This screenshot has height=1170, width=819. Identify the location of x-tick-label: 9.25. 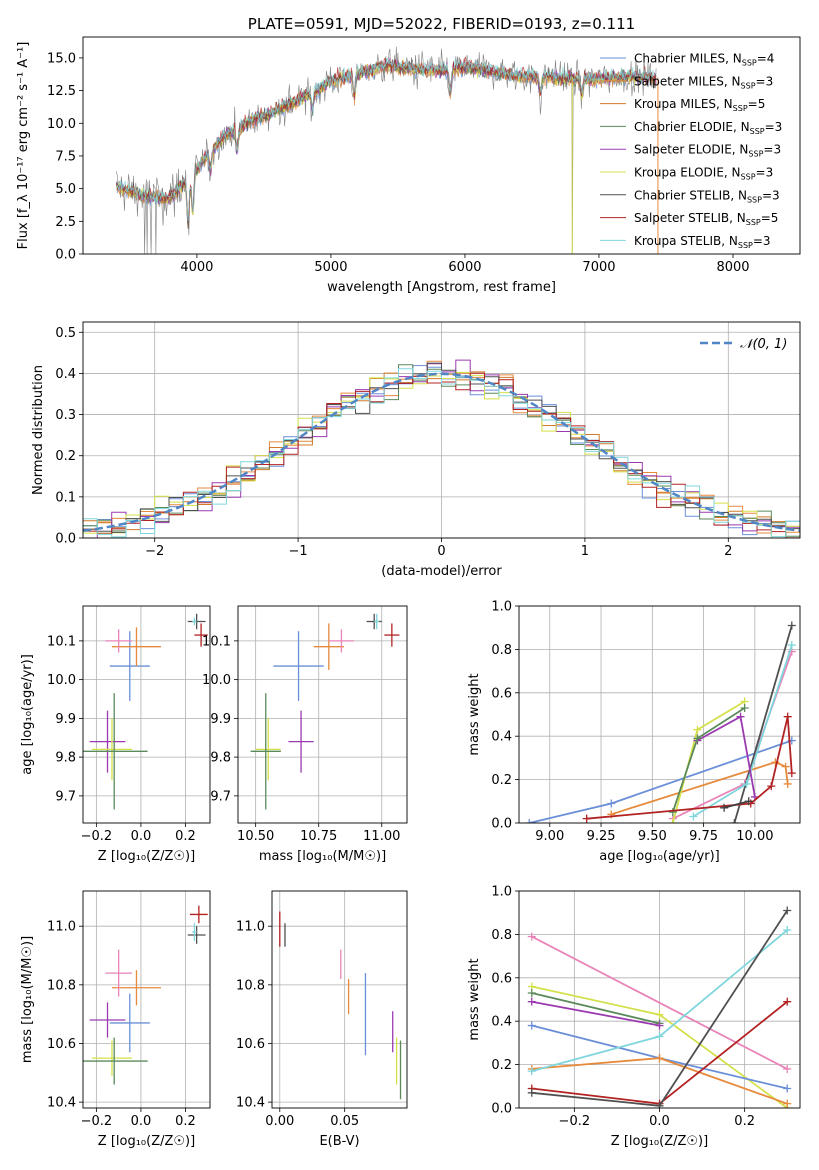
(601, 836).